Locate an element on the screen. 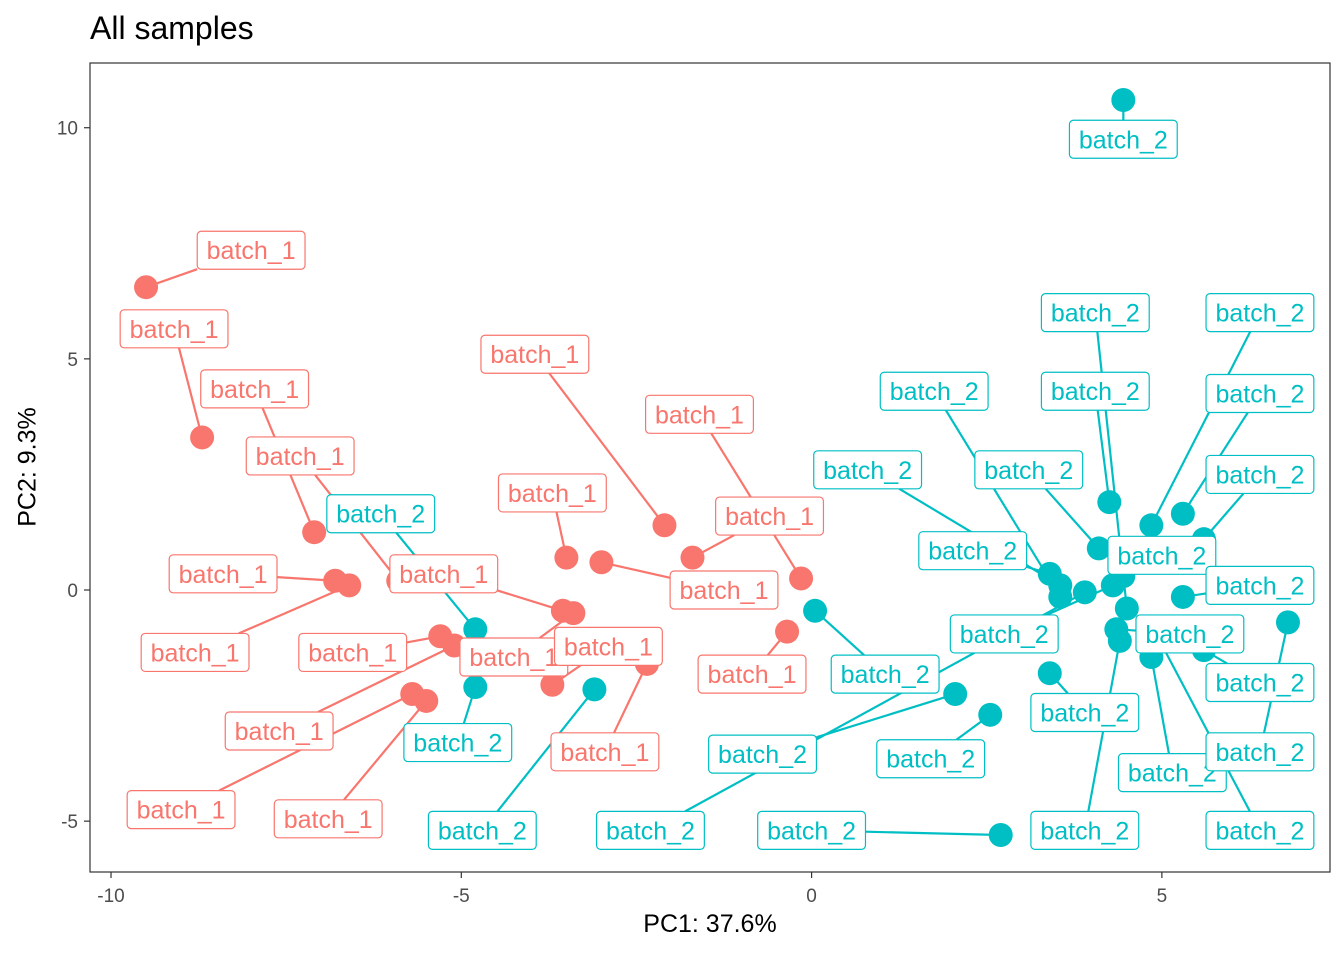  y-tick-label: -5 is located at coordinates (69, 822).